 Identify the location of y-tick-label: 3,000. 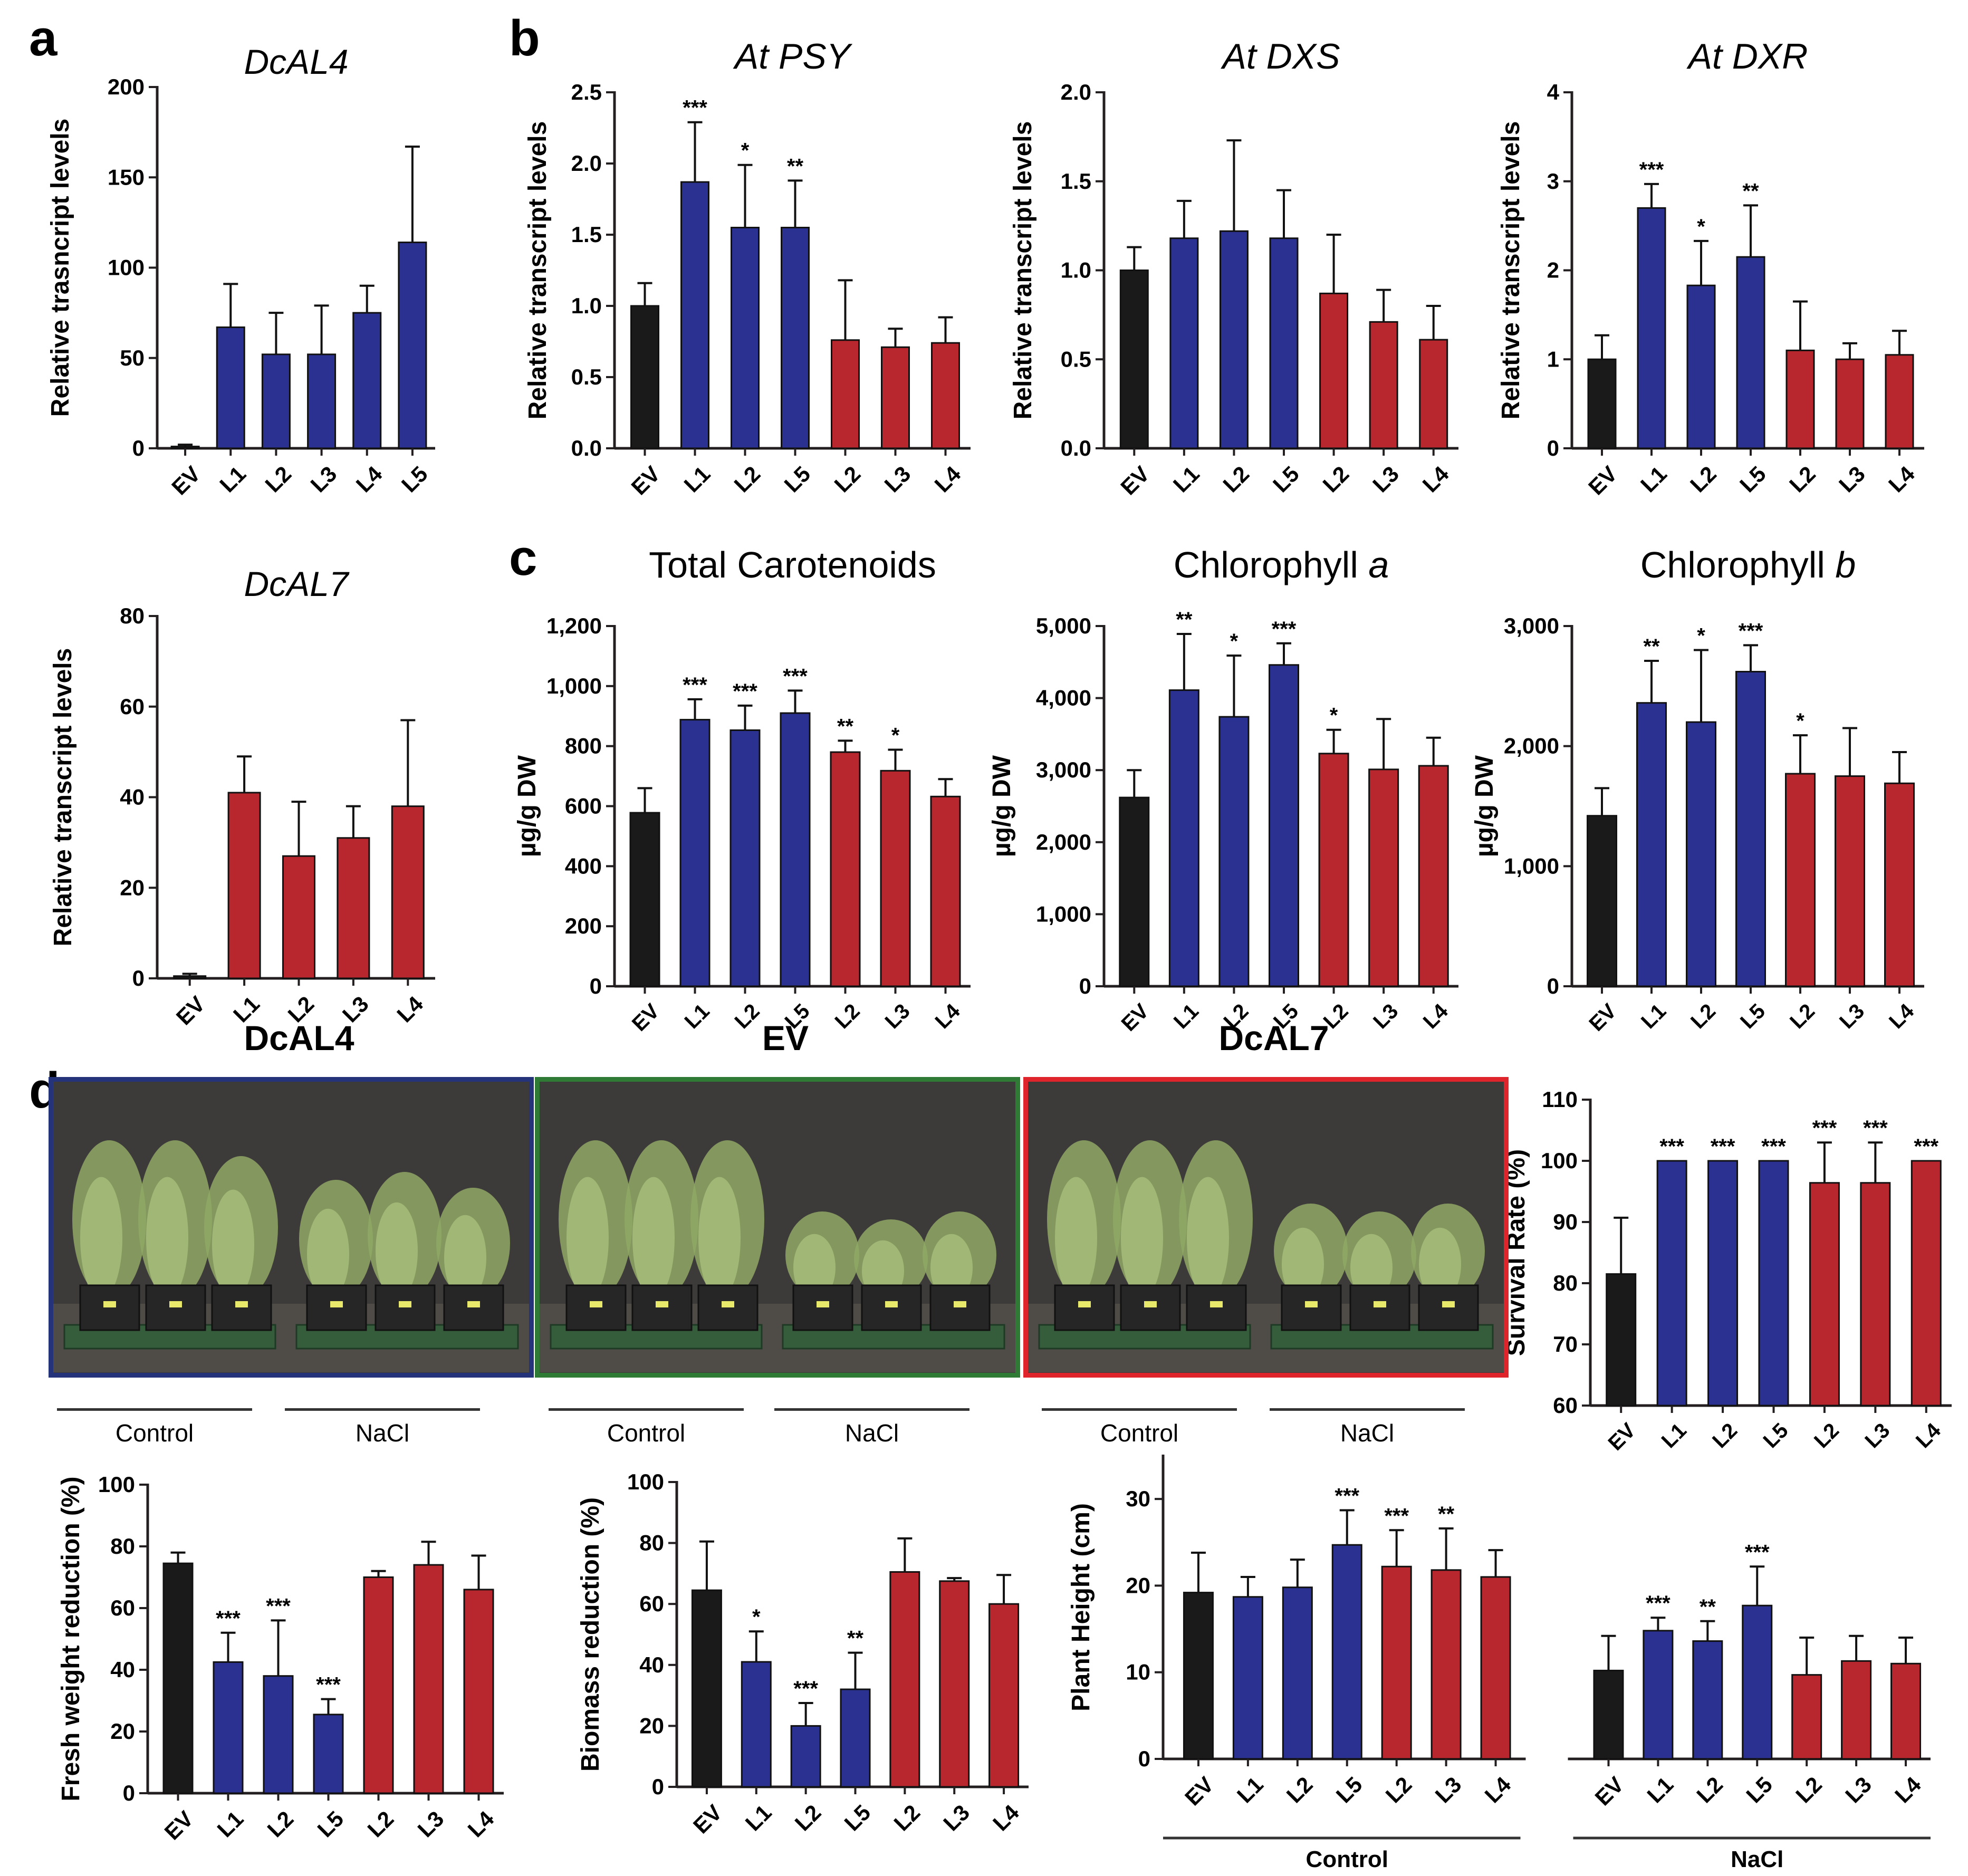
(1063, 770).